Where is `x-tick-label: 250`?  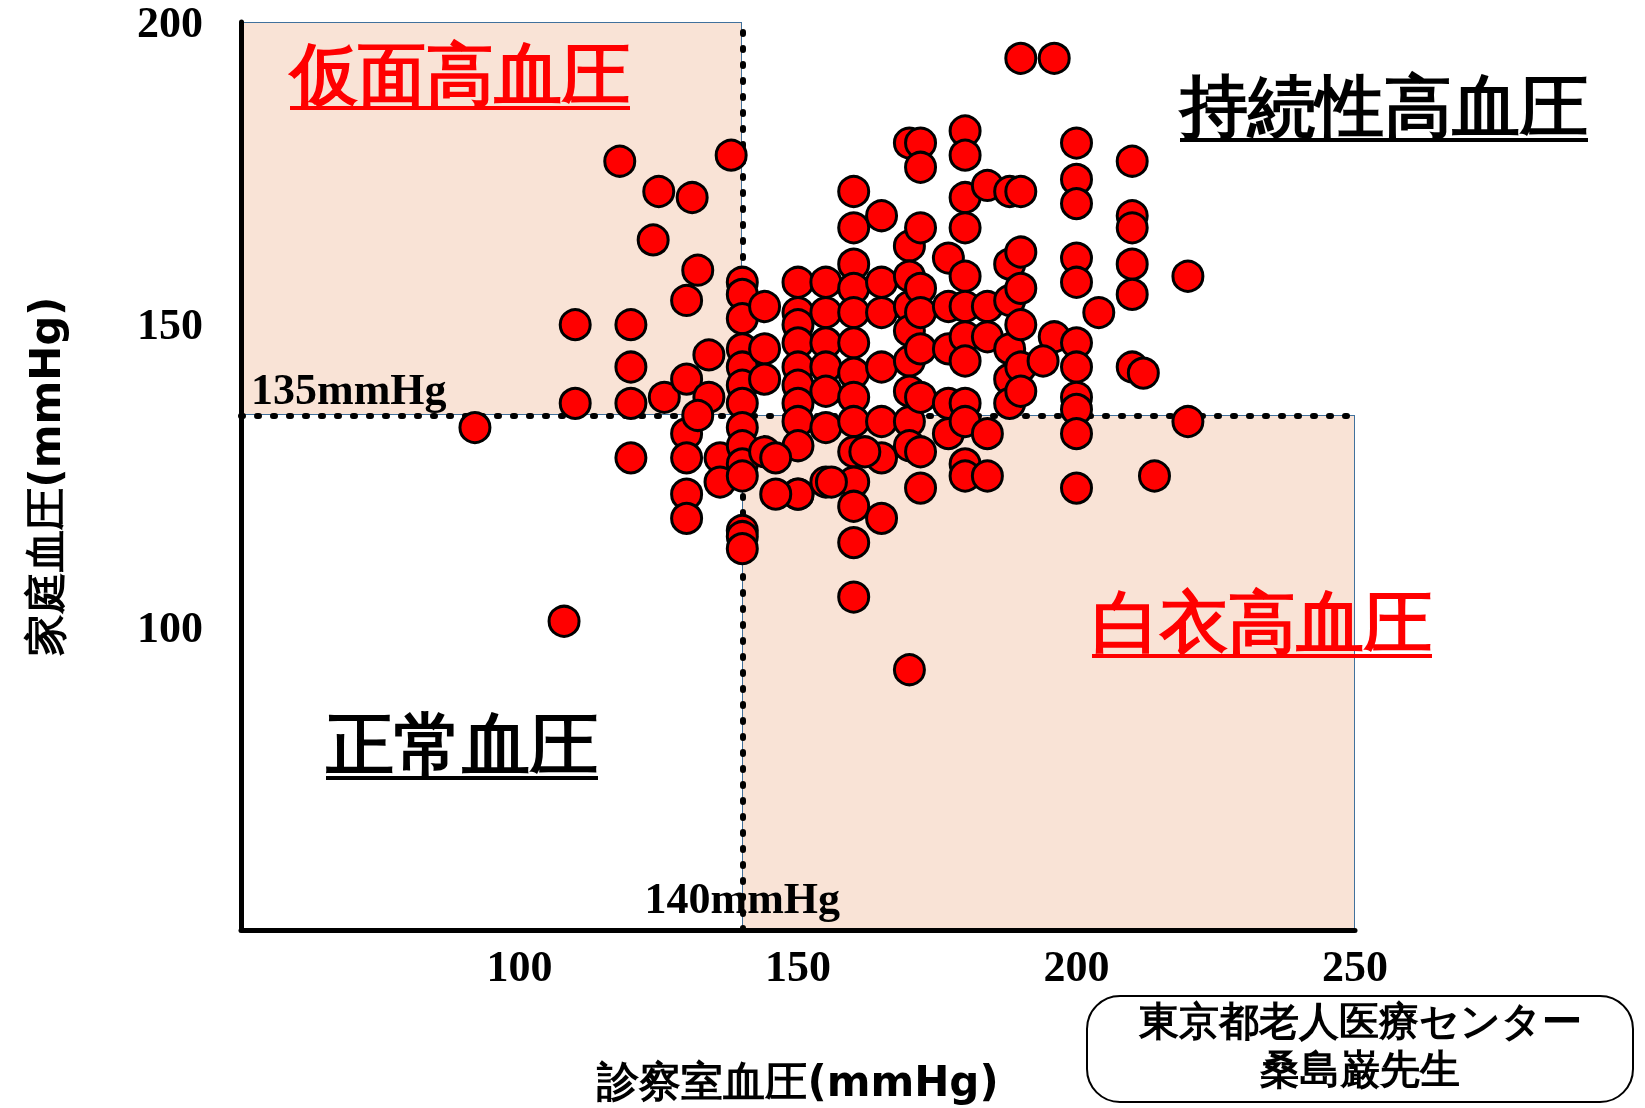
x-tick-label: 250 is located at coordinates (1355, 966).